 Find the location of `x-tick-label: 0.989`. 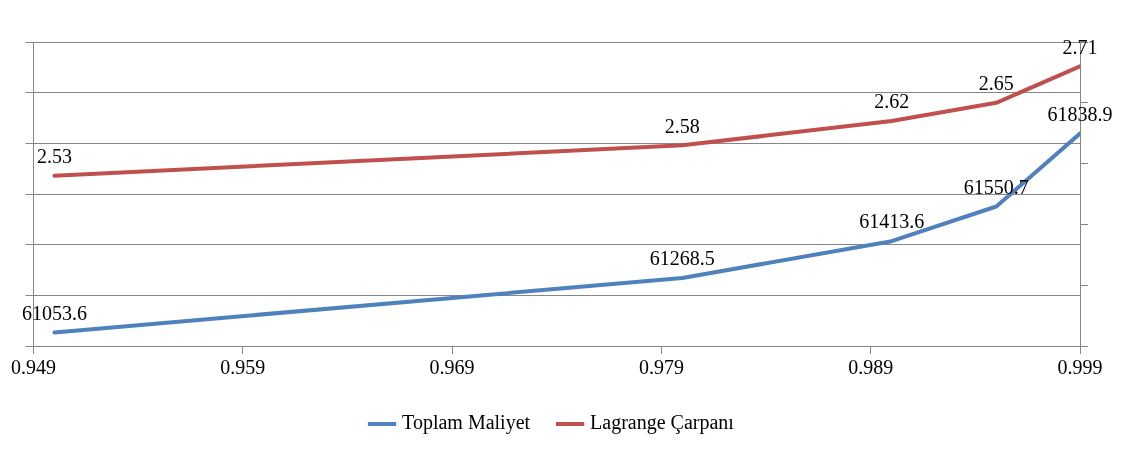

x-tick-label: 0.989 is located at coordinates (871, 367).